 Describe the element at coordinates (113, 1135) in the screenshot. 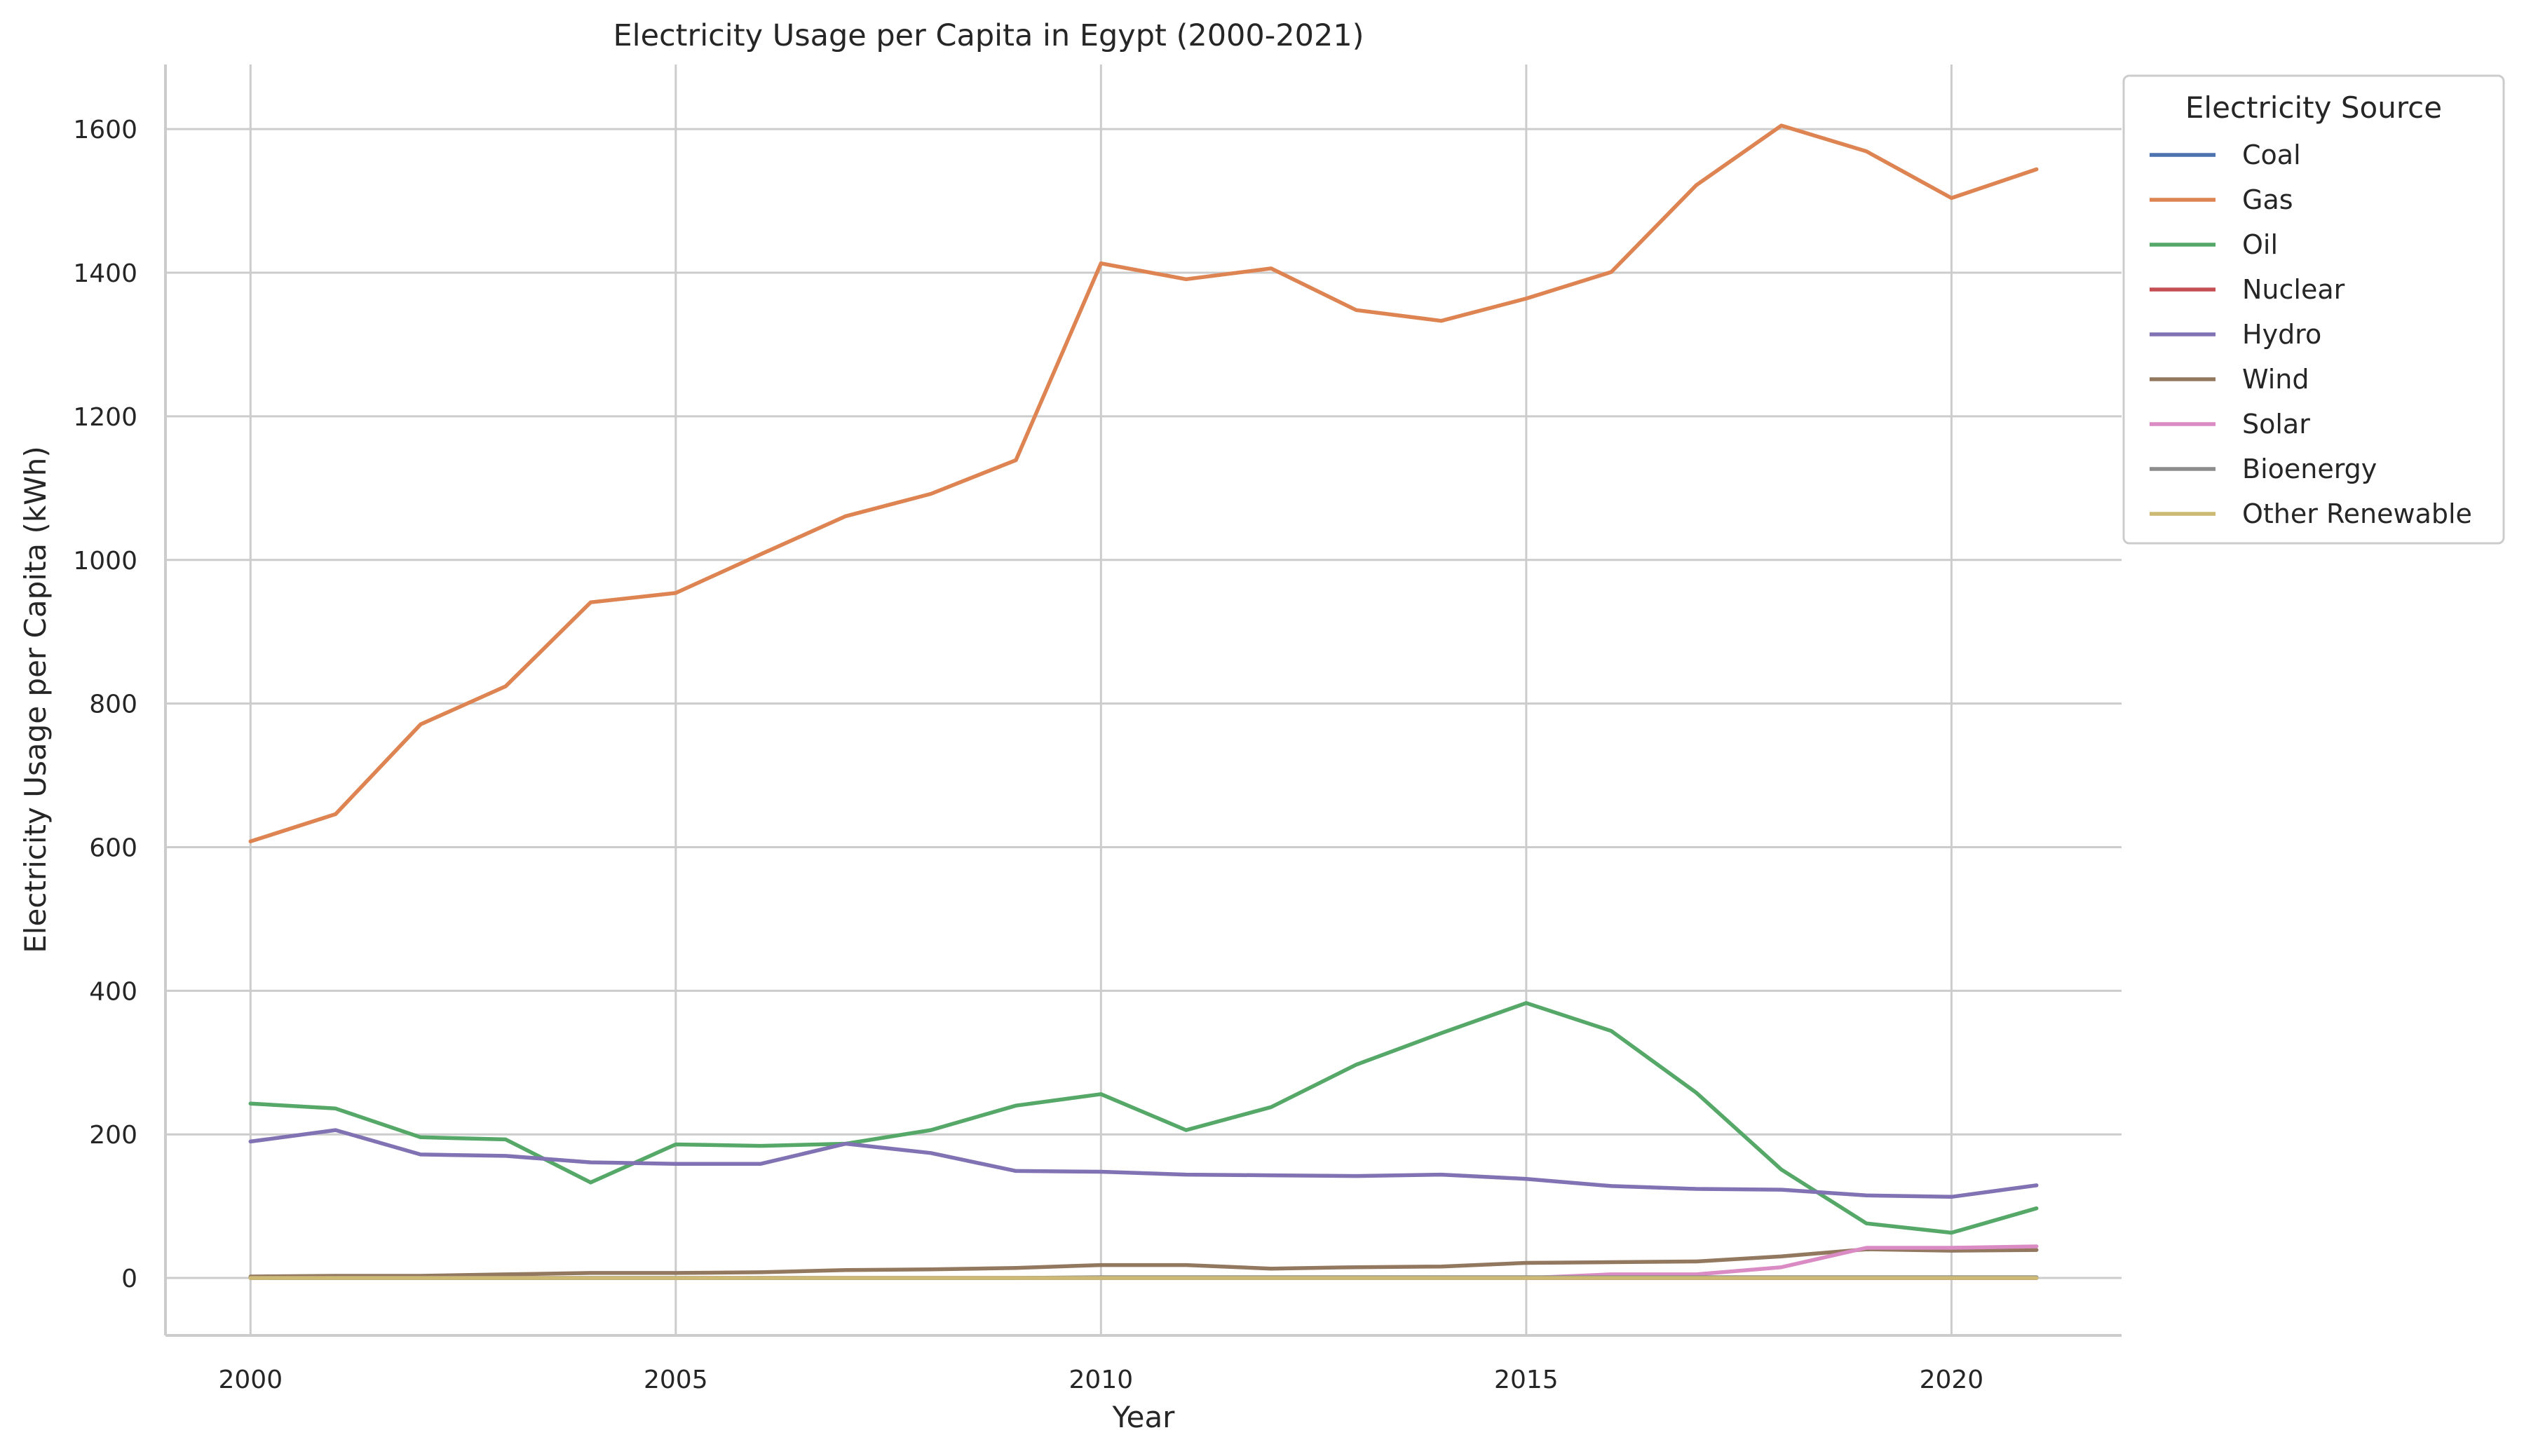

I see `y-tick-label: 200` at that location.